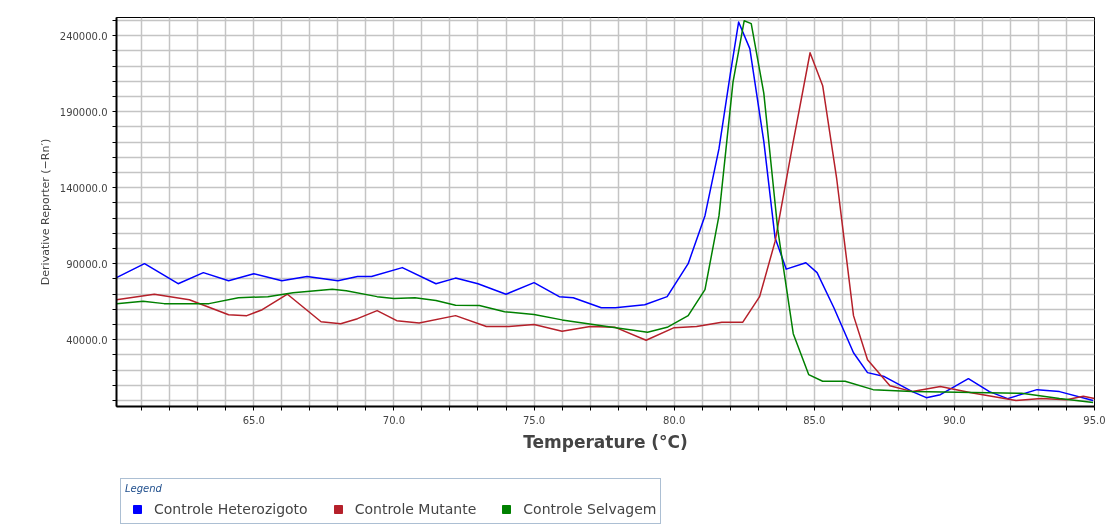 The image size is (1114, 529). What do you see at coordinates (605, 441) in the screenshot?
I see `x-axis-title: Temperature (°C)` at bounding box center [605, 441].